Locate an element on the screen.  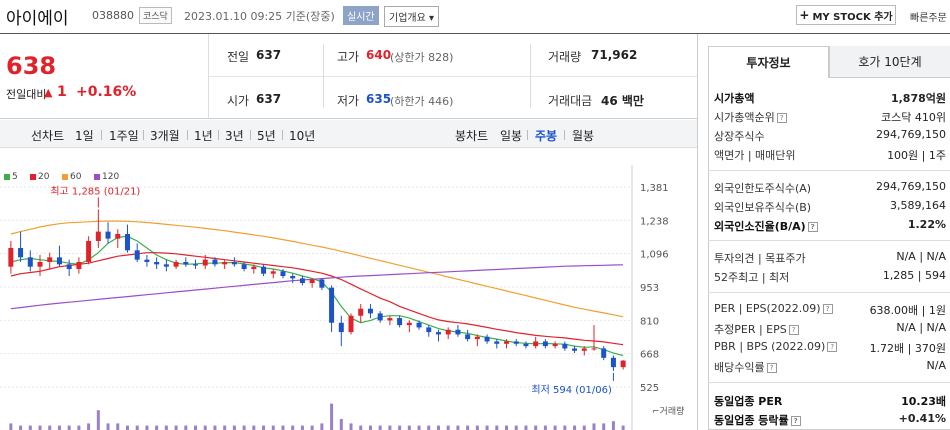
market-badge: 코스닥 is located at coordinates (155, 15).